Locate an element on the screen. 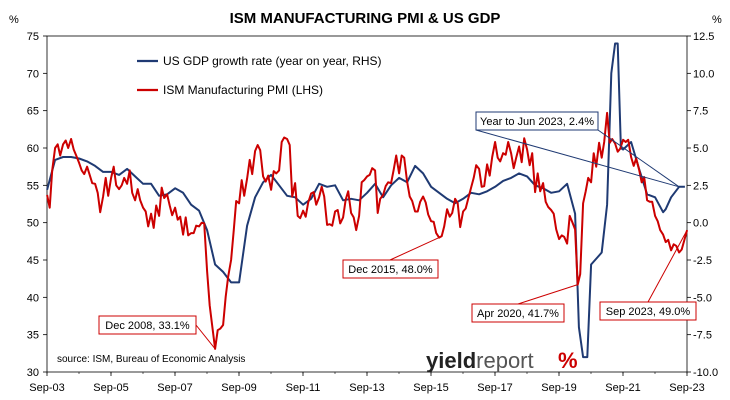 The image size is (730, 400). left-tick-label: 45 is located at coordinates (33, 261).